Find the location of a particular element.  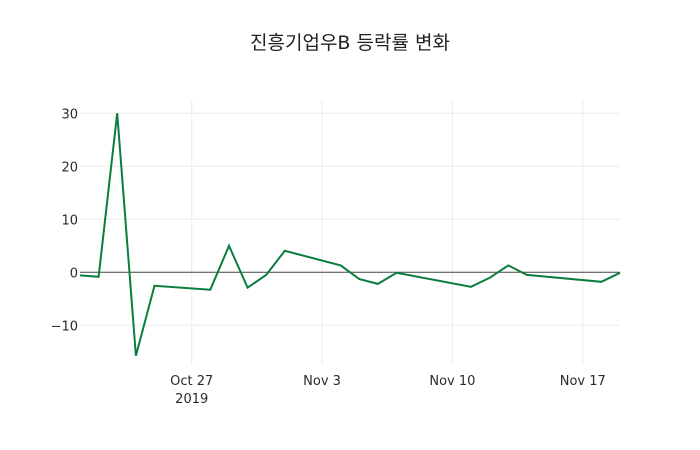

y-tick-label: 20 is located at coordinates (69, 167).